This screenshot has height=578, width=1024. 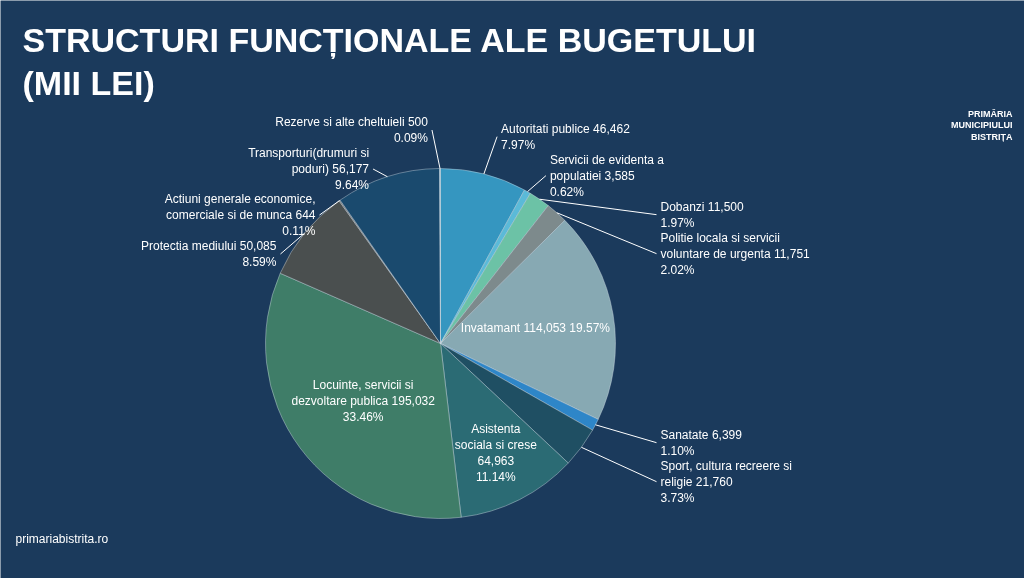 I want to click on slice-label: Transporturi(drumuri si poduri) 56,177 9.64%, so click(x=309, y=169).